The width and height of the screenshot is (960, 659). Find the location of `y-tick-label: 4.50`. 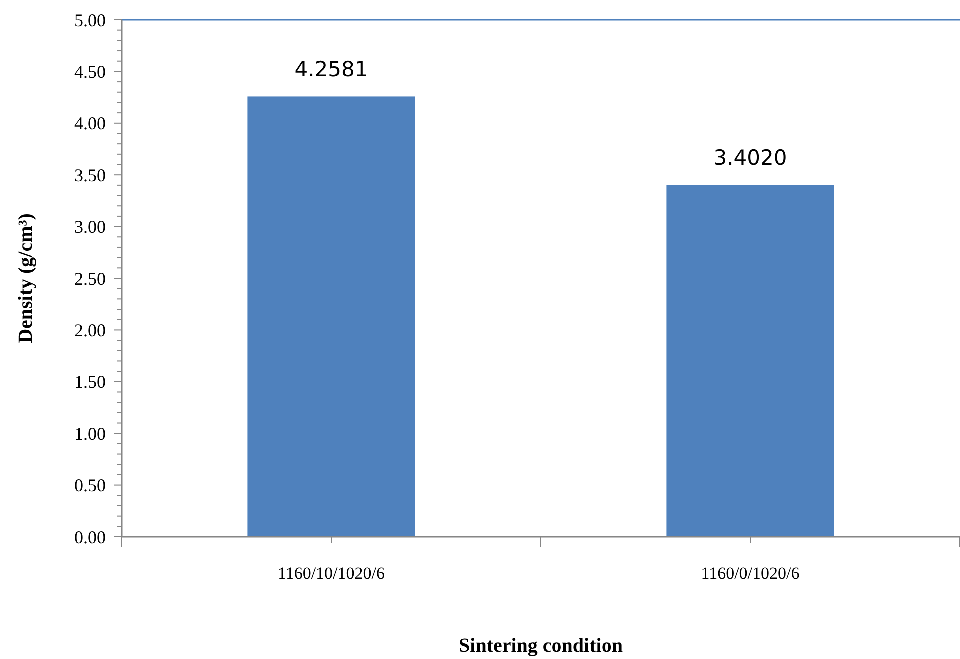

y-tick-label: 4.50 is located at coordinates (90, 72).